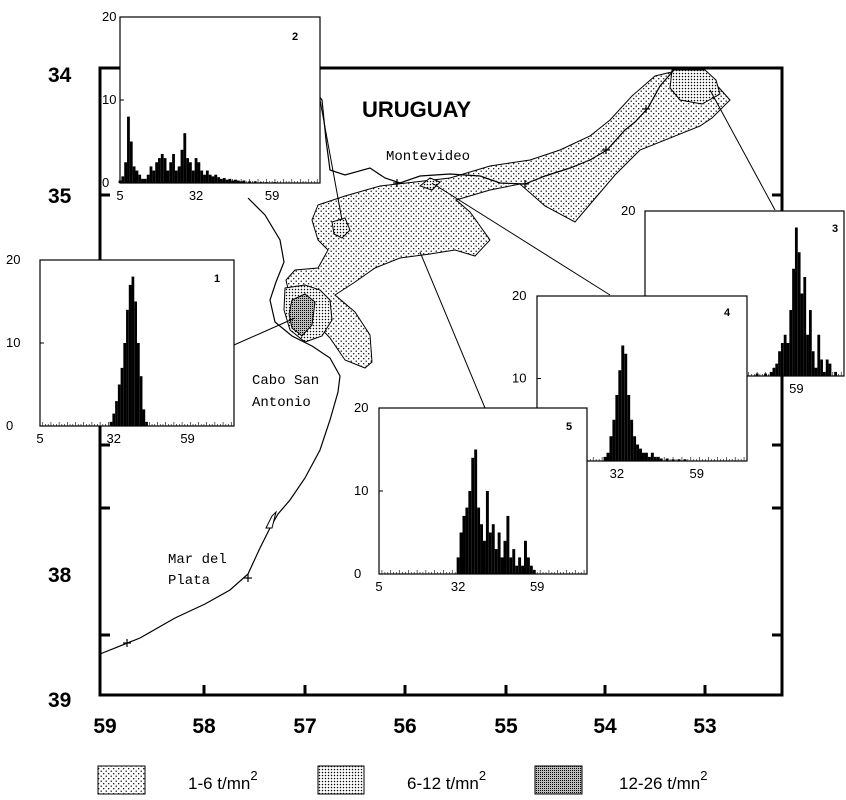  What do you see at coordinates (605, 726) in the screenshot?
I see `lon-label-54: 54` at bounding box center [605, 726].